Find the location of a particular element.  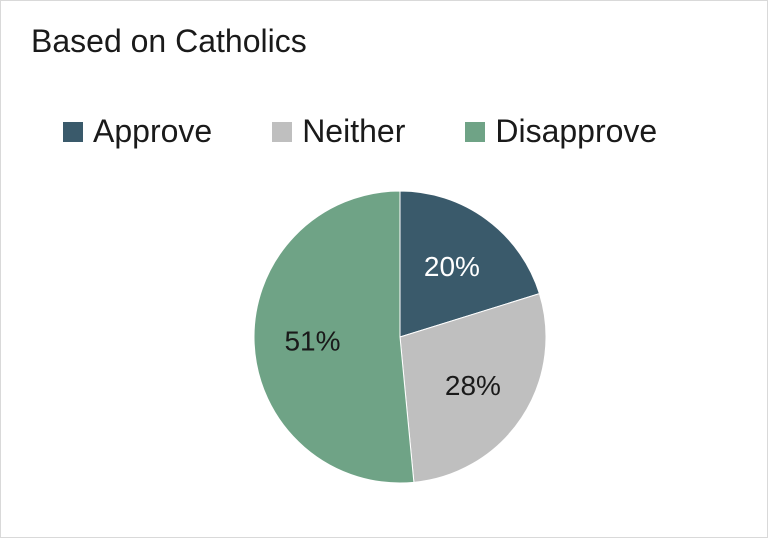

pie-label-neither: 28% is located at coordinates (473, 385).